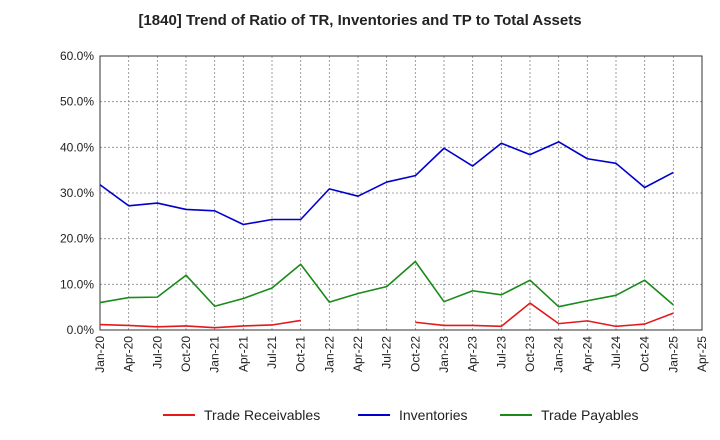 The image size is (720, 440). I want to click on x-tick-label: Oct-21, so click(301, 354).